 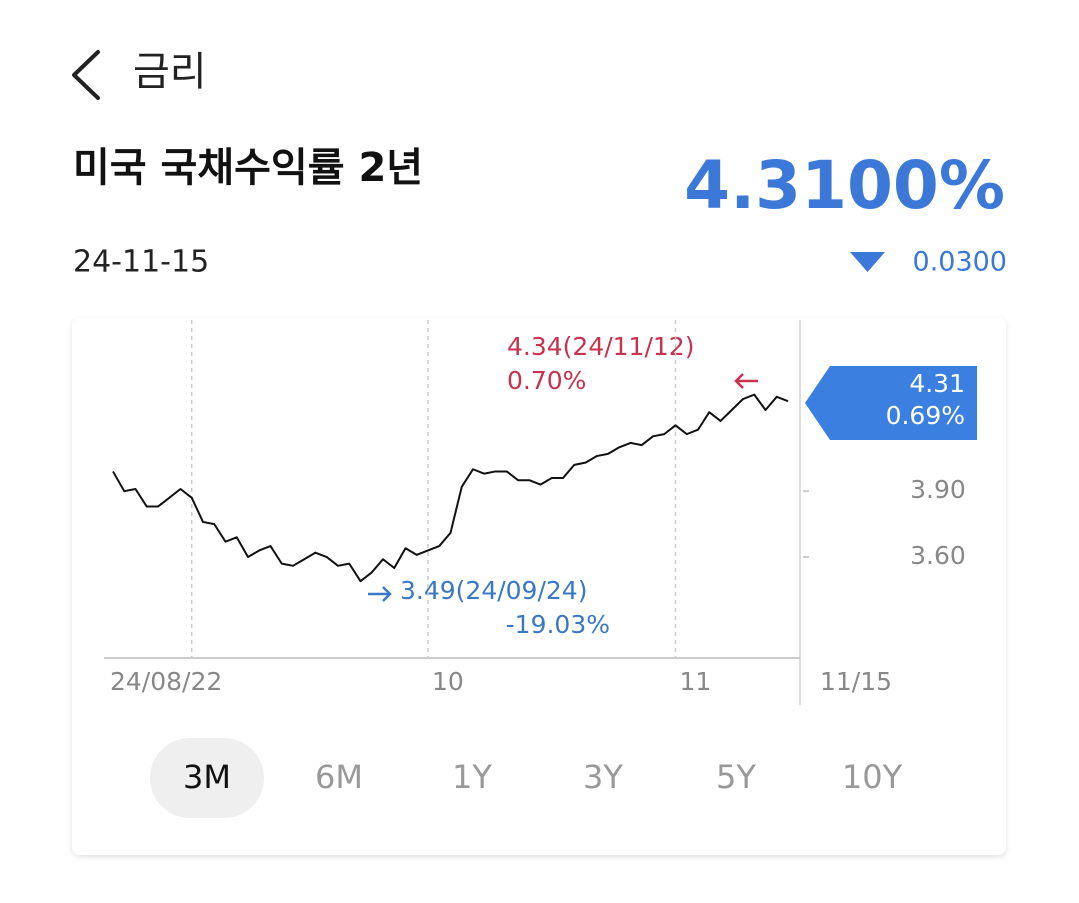 What do you see at coordinates (546, 380) in the screenshot?
I see `high-change: 0.70%` at bounding box center [546, 380].